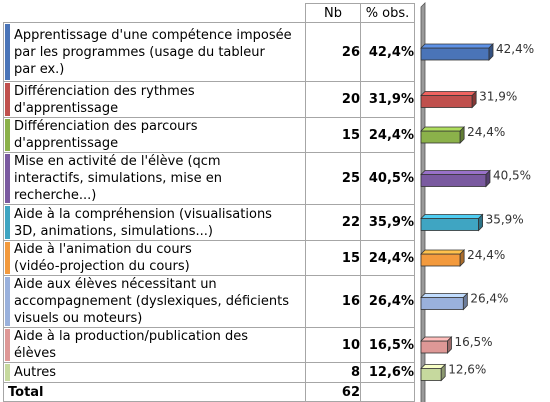 This screenshot has height=402, width=550. What do you see at coordinates (103, 249) in the screenshot?
I see `row-label-line: Aide à l'animation du cours` at bounding box center [103, 249].